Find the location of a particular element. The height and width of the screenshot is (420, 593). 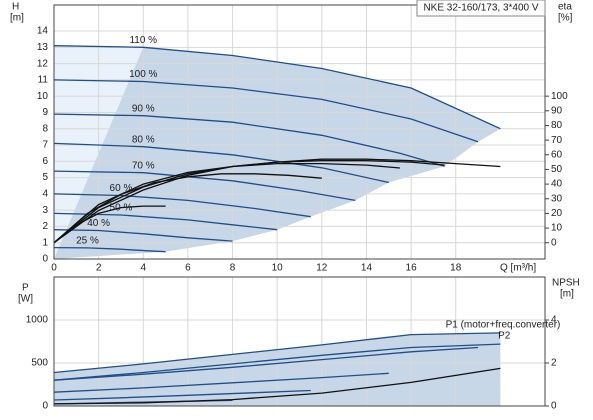

curve-label: 50 % is located at coordinates (121, 208).